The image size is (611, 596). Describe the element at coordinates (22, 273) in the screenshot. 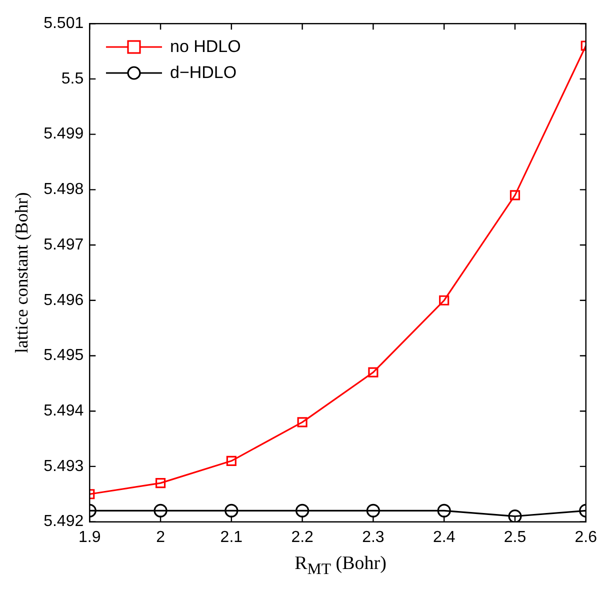

I see `y-axis-title: lattice constant (Bohr)` at that location.